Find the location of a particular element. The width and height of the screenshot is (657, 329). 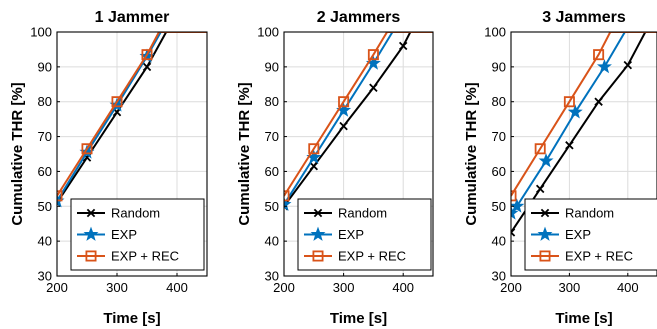

series-exp-rec is located at coordinates (581, 116).